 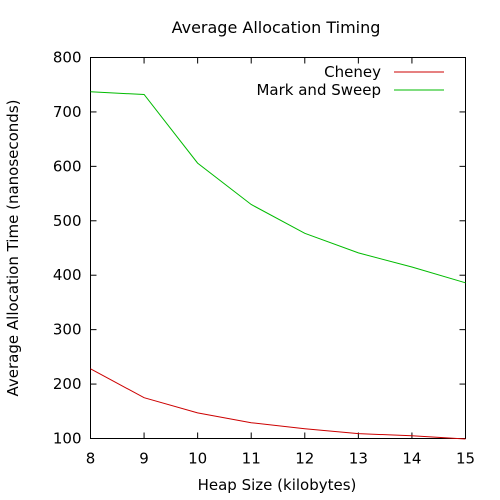 What do you see at coordinates (411, 459) in the screenshot?
I see `x-tick-label: 14` at bounding box center [411, 459].